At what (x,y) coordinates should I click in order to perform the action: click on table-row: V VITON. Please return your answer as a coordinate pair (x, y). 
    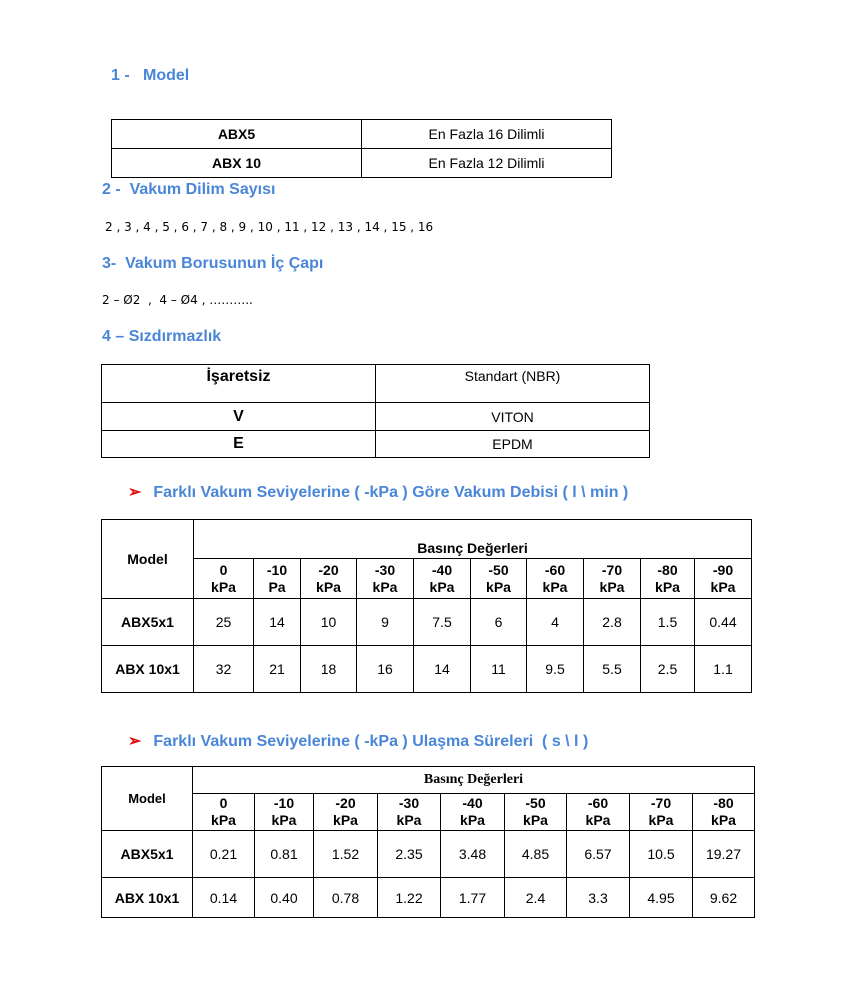
    Looking at the image, I should click on (375, 416).